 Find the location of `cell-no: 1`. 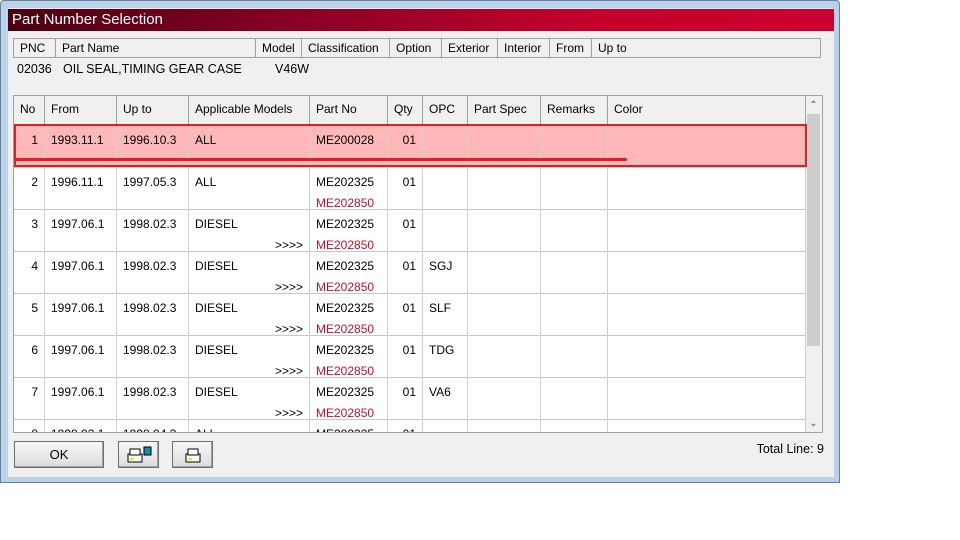

cell-no: 1 is located at coordinates (29, 147).